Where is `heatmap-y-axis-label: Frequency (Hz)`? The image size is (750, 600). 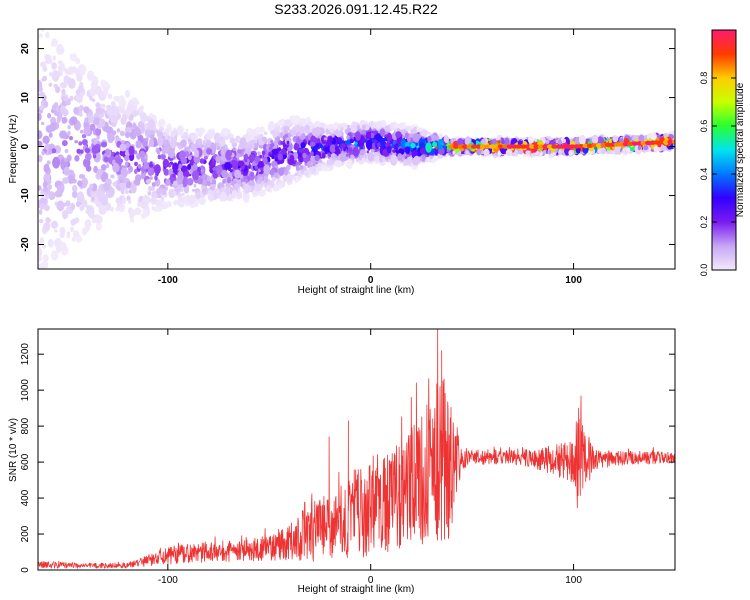
heatmap-y-axis-label: Frequency (Hz) is located at coordinates (13, 149).